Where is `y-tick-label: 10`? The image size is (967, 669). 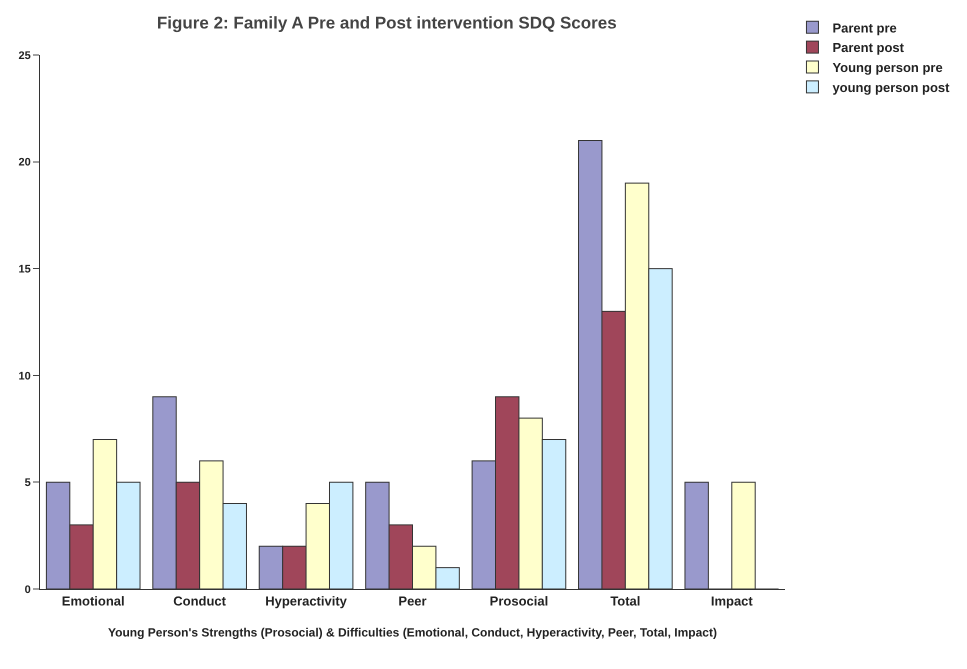
y-tick-label: 10 is located at coordinates (24, 376).